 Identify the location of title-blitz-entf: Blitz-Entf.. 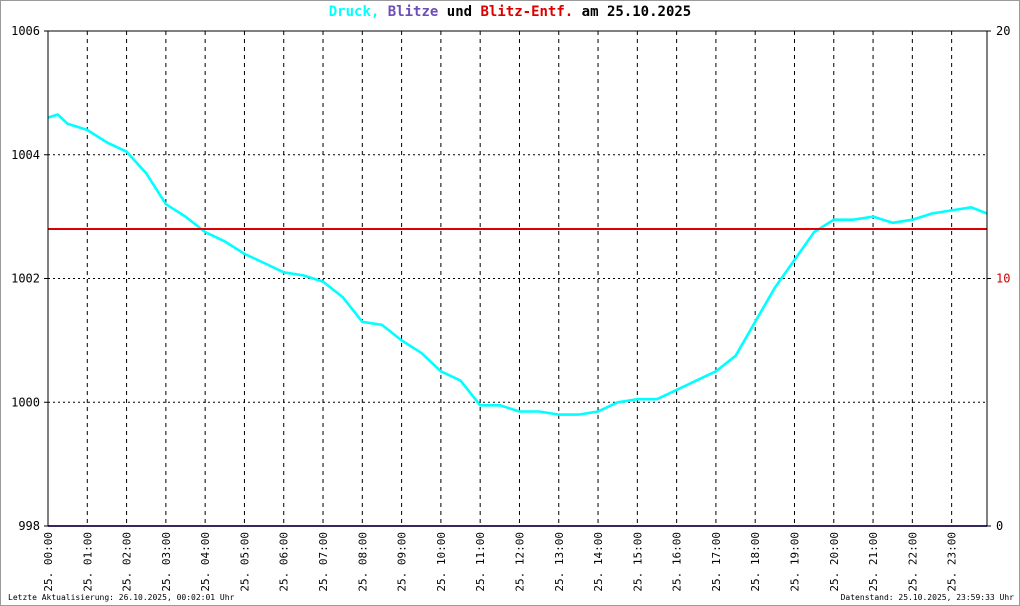
(527, 12).